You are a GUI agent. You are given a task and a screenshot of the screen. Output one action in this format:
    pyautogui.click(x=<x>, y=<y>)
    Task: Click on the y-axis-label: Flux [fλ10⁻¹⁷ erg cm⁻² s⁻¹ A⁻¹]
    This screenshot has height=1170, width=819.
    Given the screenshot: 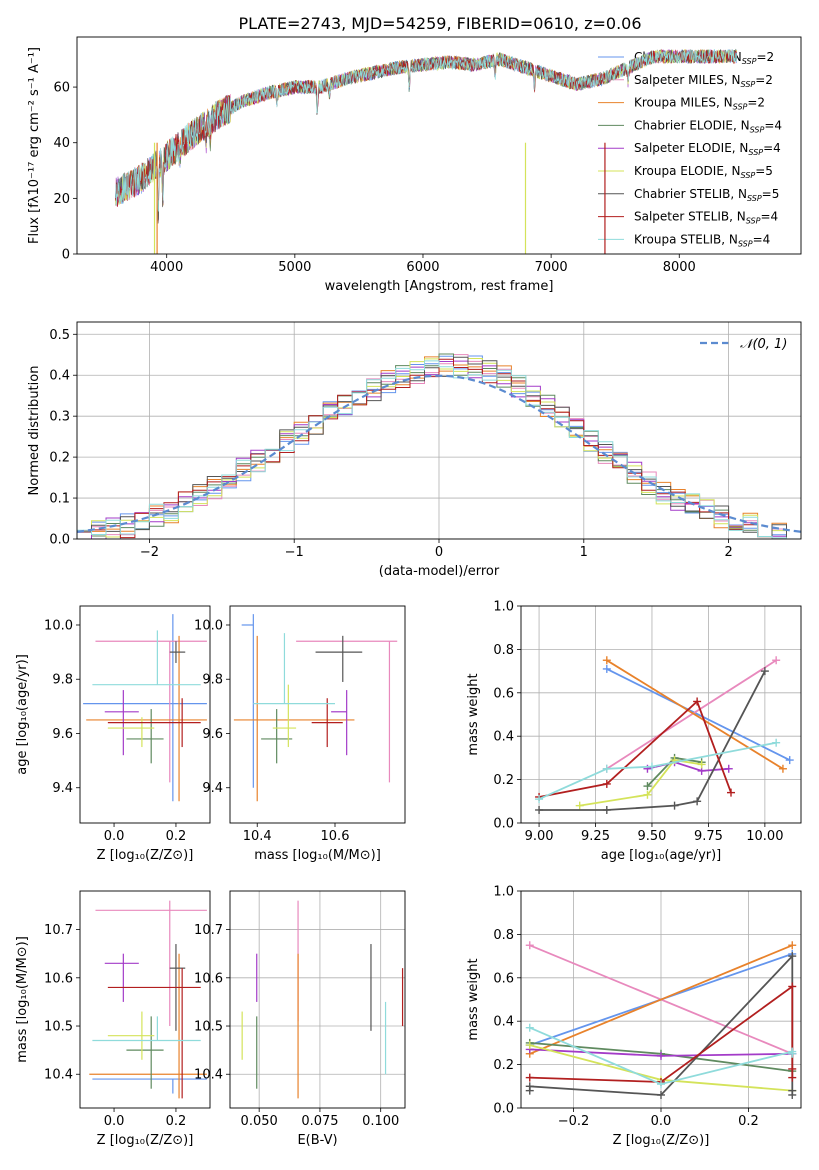 What is the action you would take?
    pyautogui.click(x=34, y=145)
    